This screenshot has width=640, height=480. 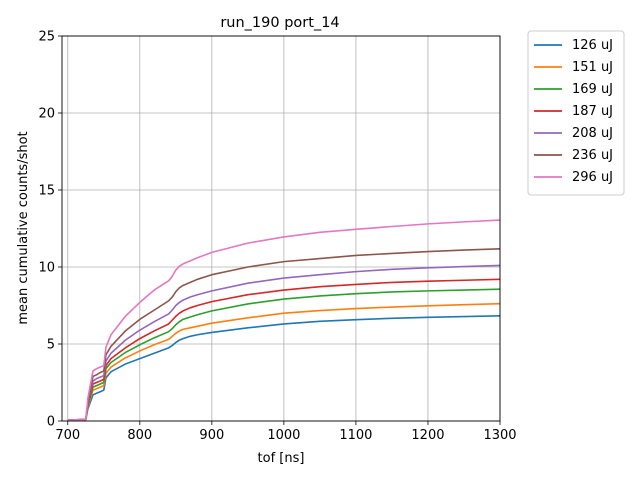 I want to click on x-tick-label: 900, so click(x=211, y=435).